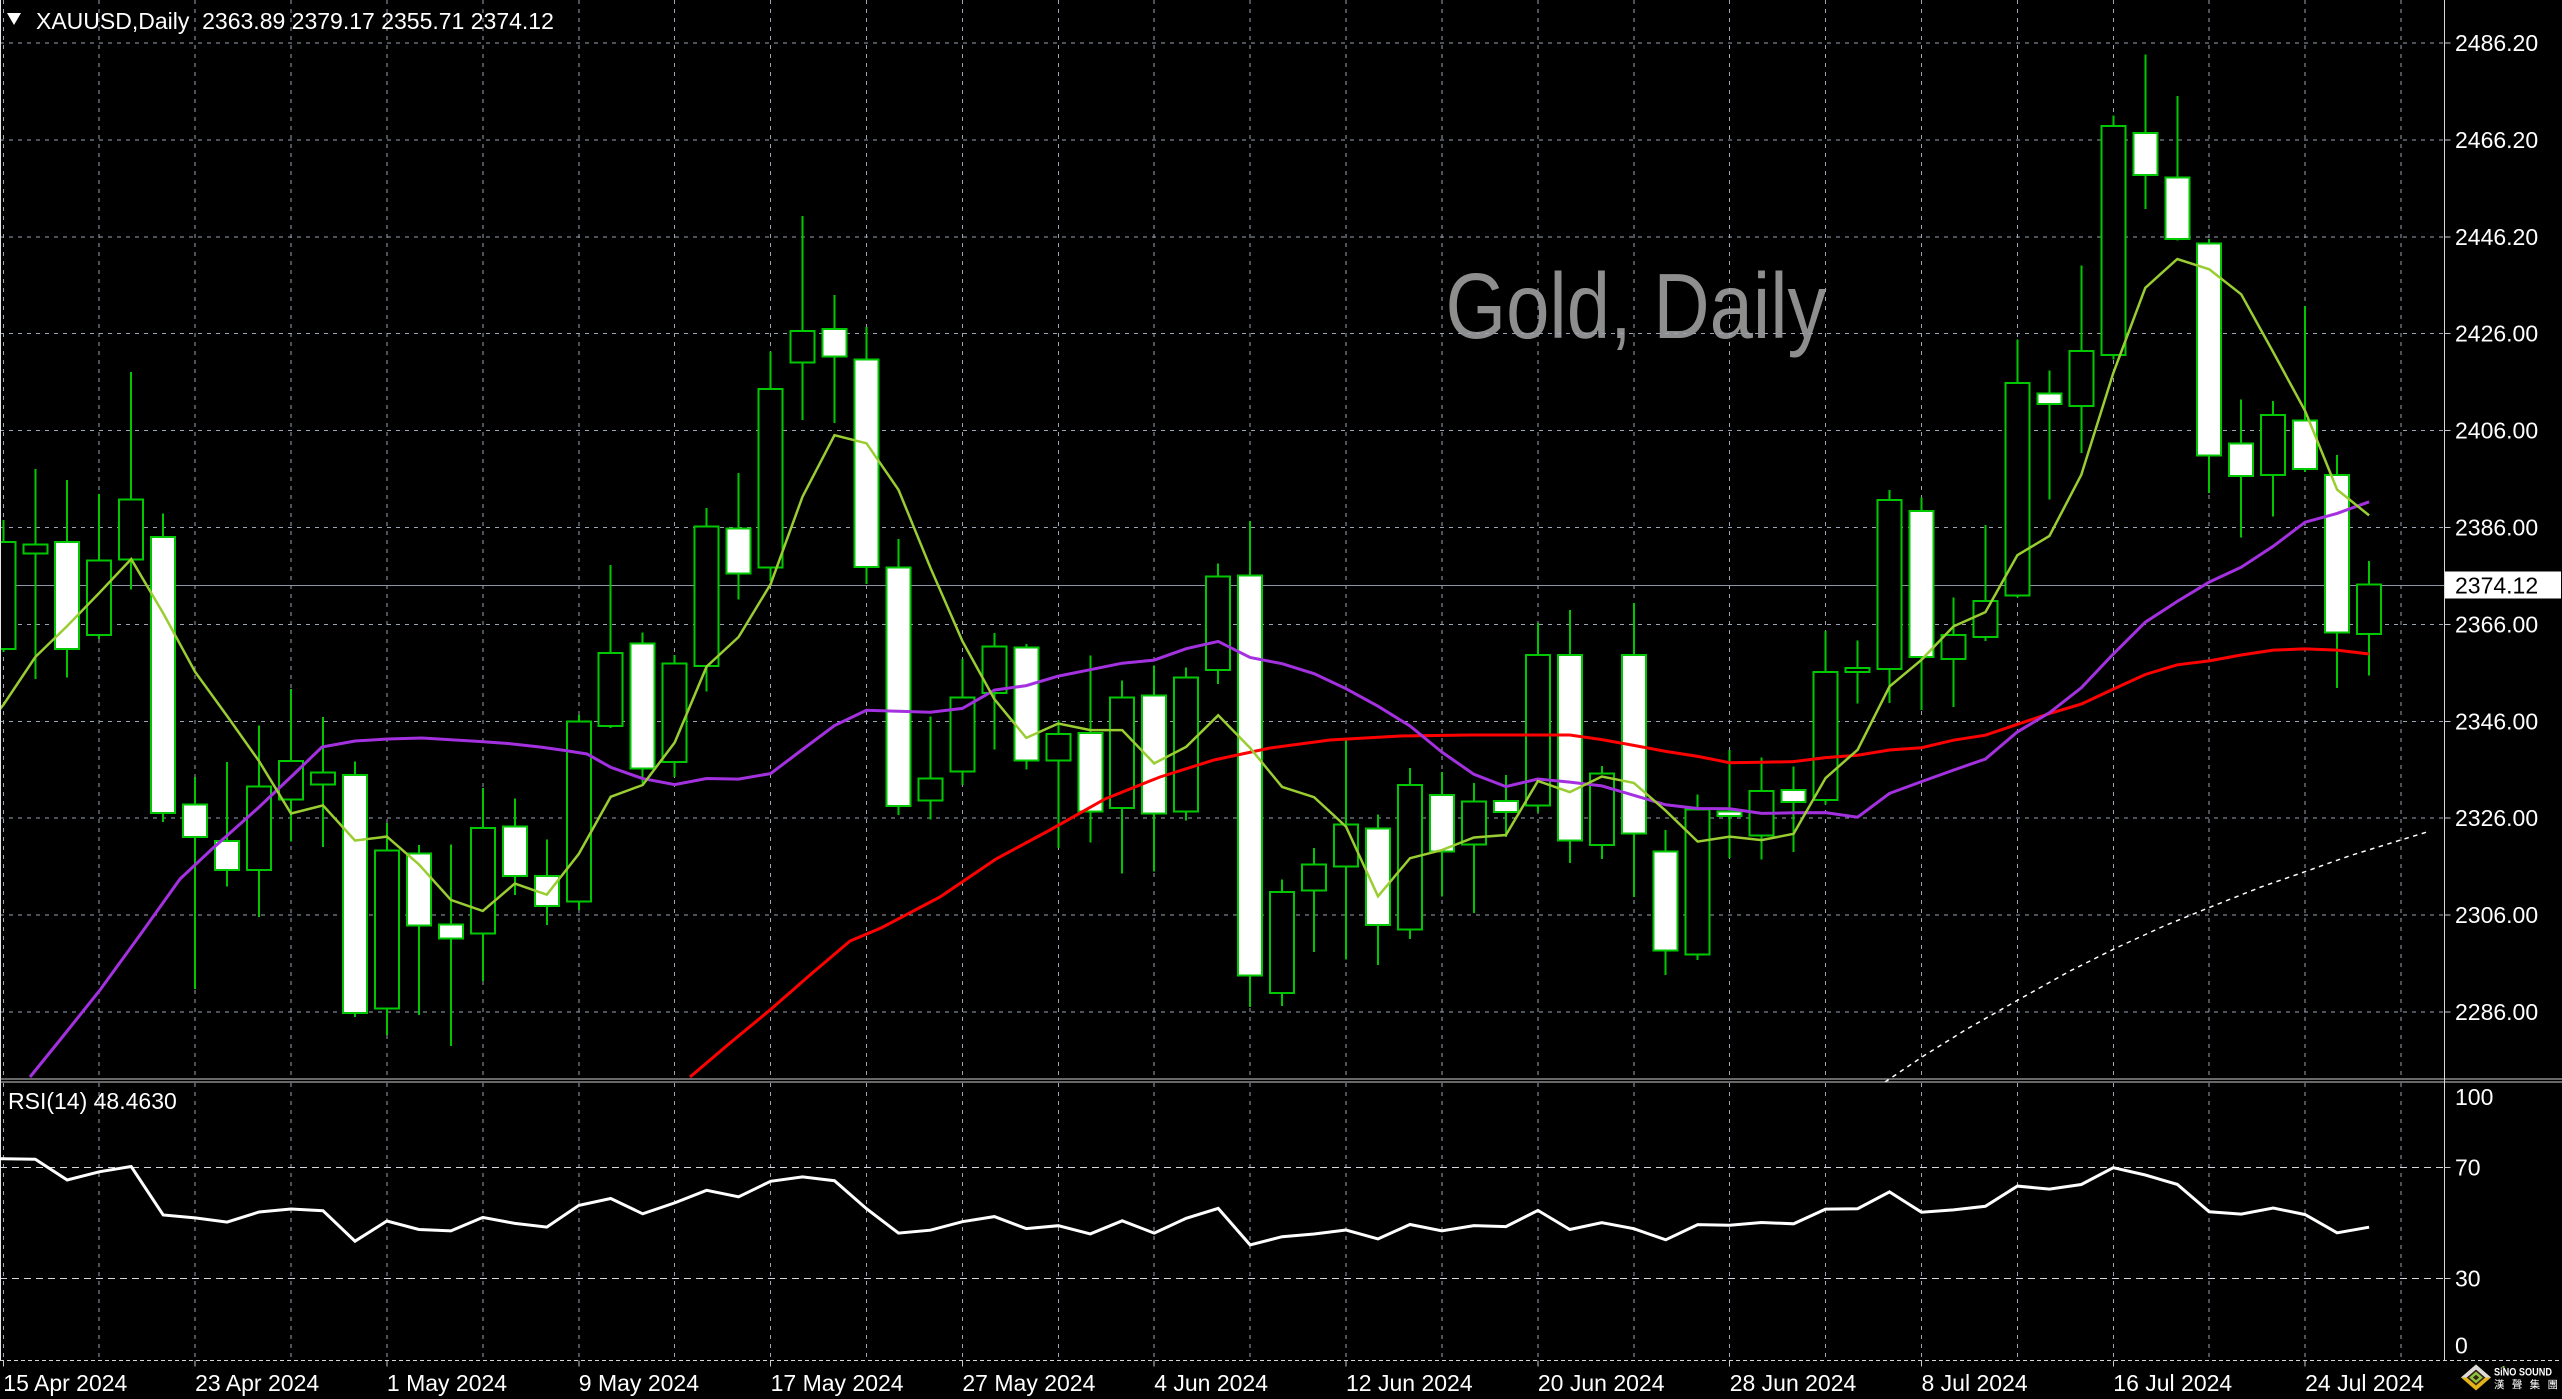 Image resolution: width=2562 pixels, height=1399 pixels. Describe the element at coordinates (2496, 237) in the screenshot. I see `svg-text: 2446.20` at that location.